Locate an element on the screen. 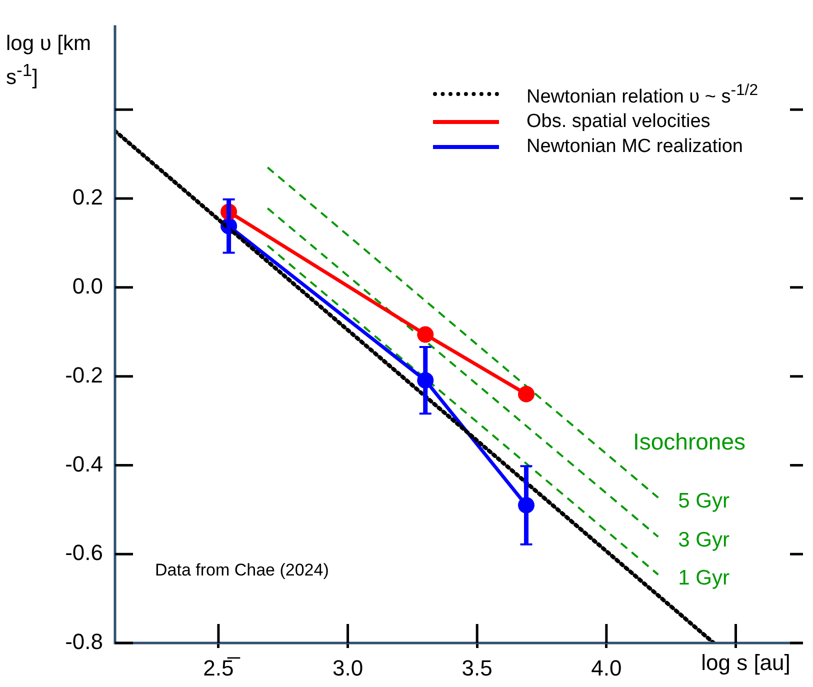  x-tick-label: 2.5̅ is located at coordinates (222, 667).